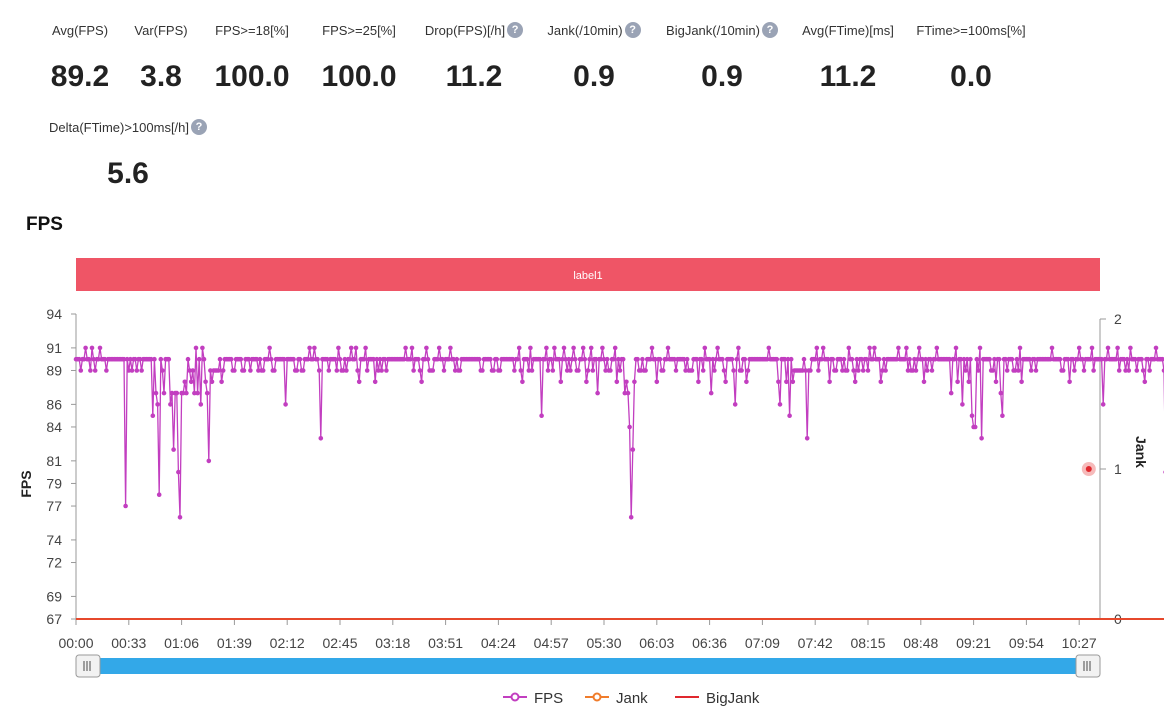  What do you see at coordinates (465, 30) in the screenshot?
I see `metric-label-text: Drop(FPS)[/h]` at bounding box center [465, 30].